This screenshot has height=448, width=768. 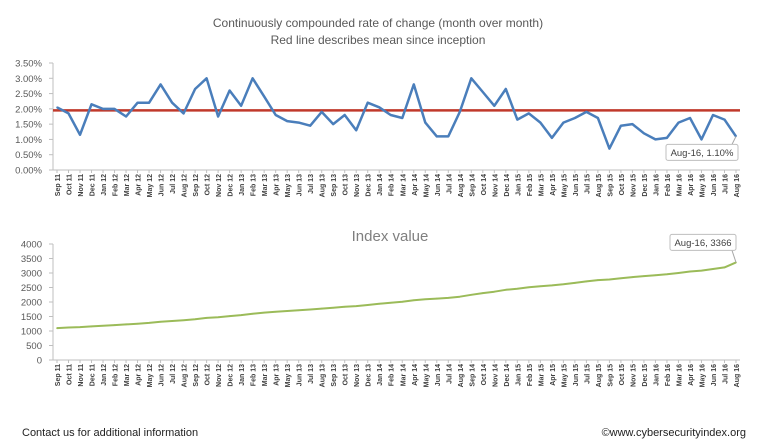 What do you see at coordinates (415, 375) in the screenshot?
I see `index-x-tick-label: Apr 14` at bounding box center [415, 375].